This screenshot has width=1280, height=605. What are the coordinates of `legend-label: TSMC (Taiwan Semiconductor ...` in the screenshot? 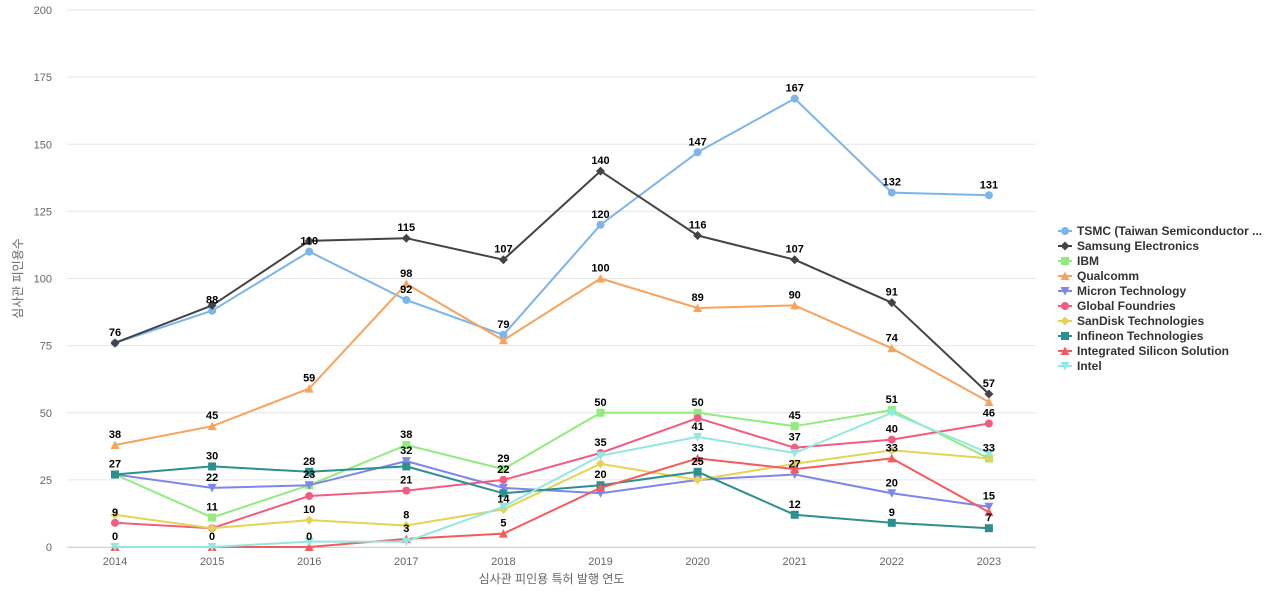 It's located at (1169, 231).